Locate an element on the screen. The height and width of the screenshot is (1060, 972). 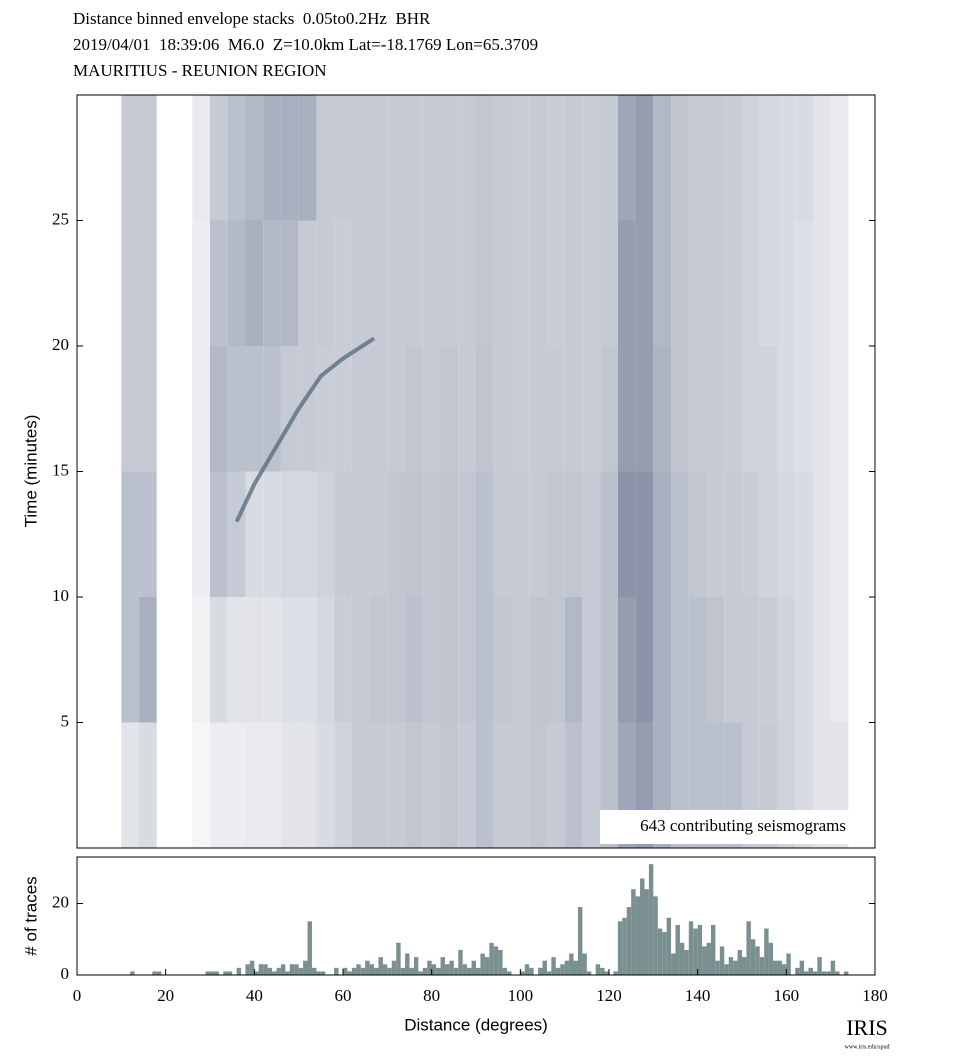
annotation: 643 contributing seismograms is located at coordinates (743, 825).